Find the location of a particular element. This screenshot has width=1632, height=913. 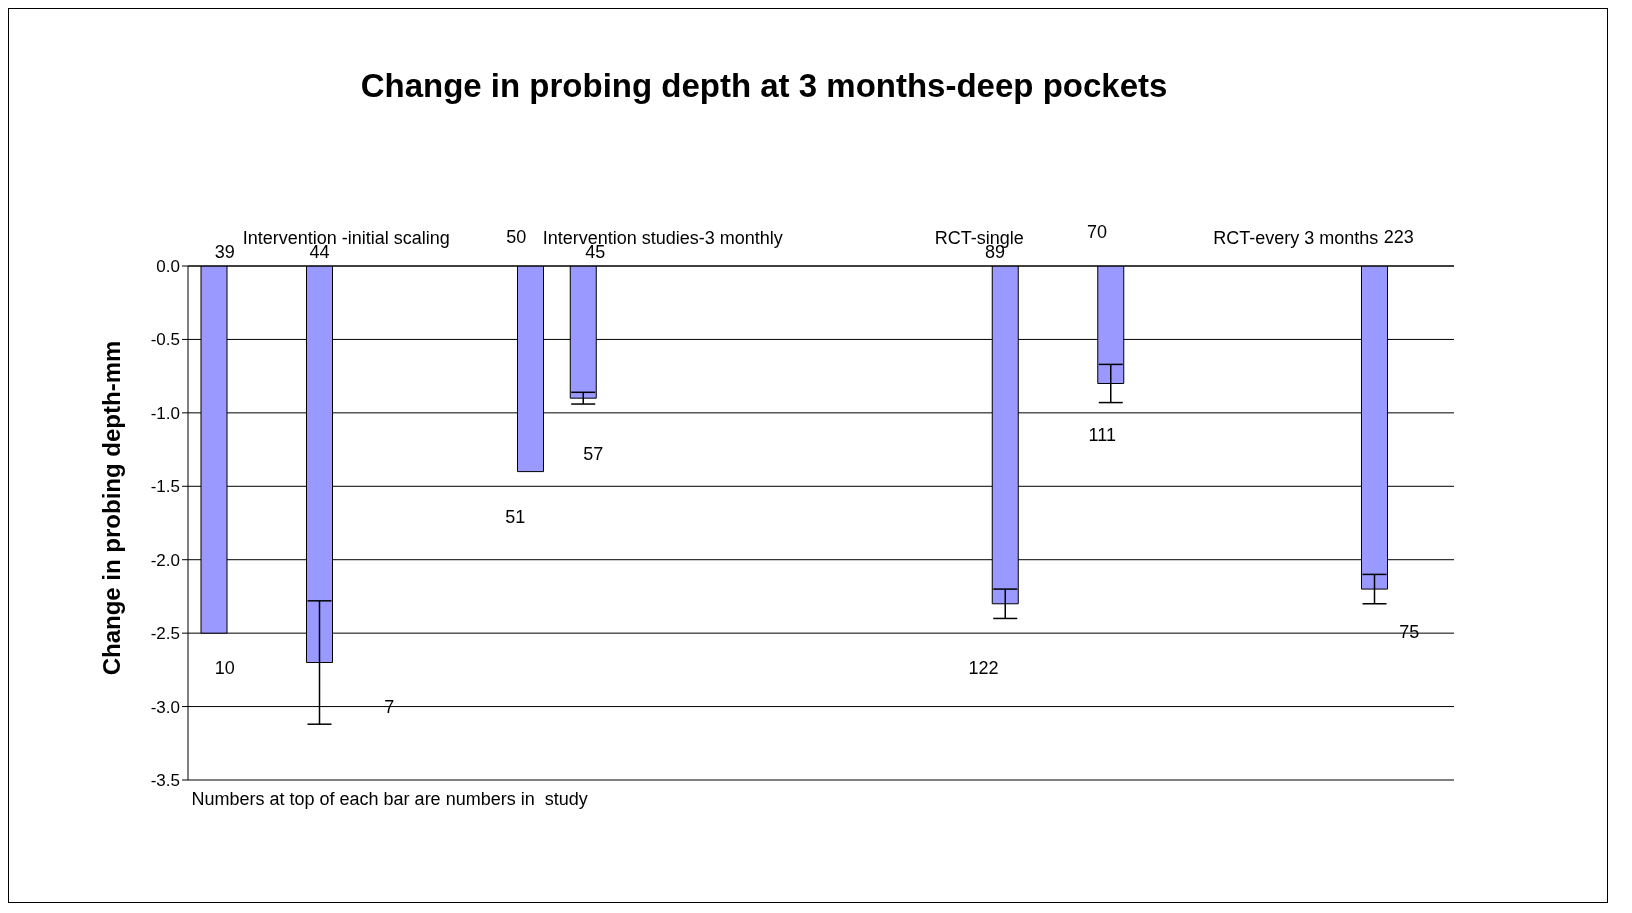

y-tick-label: -2.0 is located at coordinates (165, 560).